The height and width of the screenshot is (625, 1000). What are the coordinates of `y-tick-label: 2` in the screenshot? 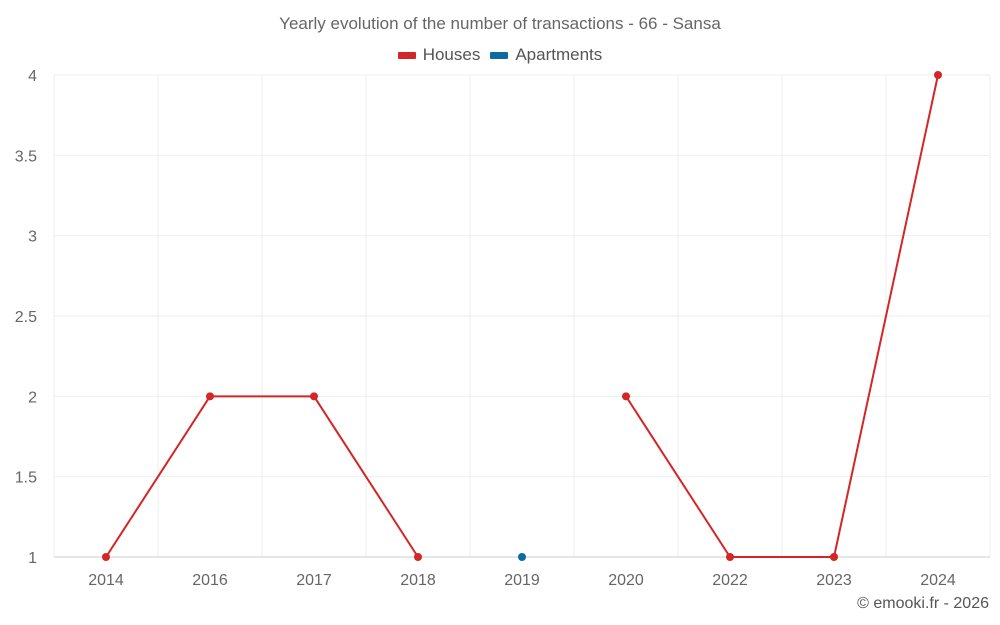 It's located at (32, 397).